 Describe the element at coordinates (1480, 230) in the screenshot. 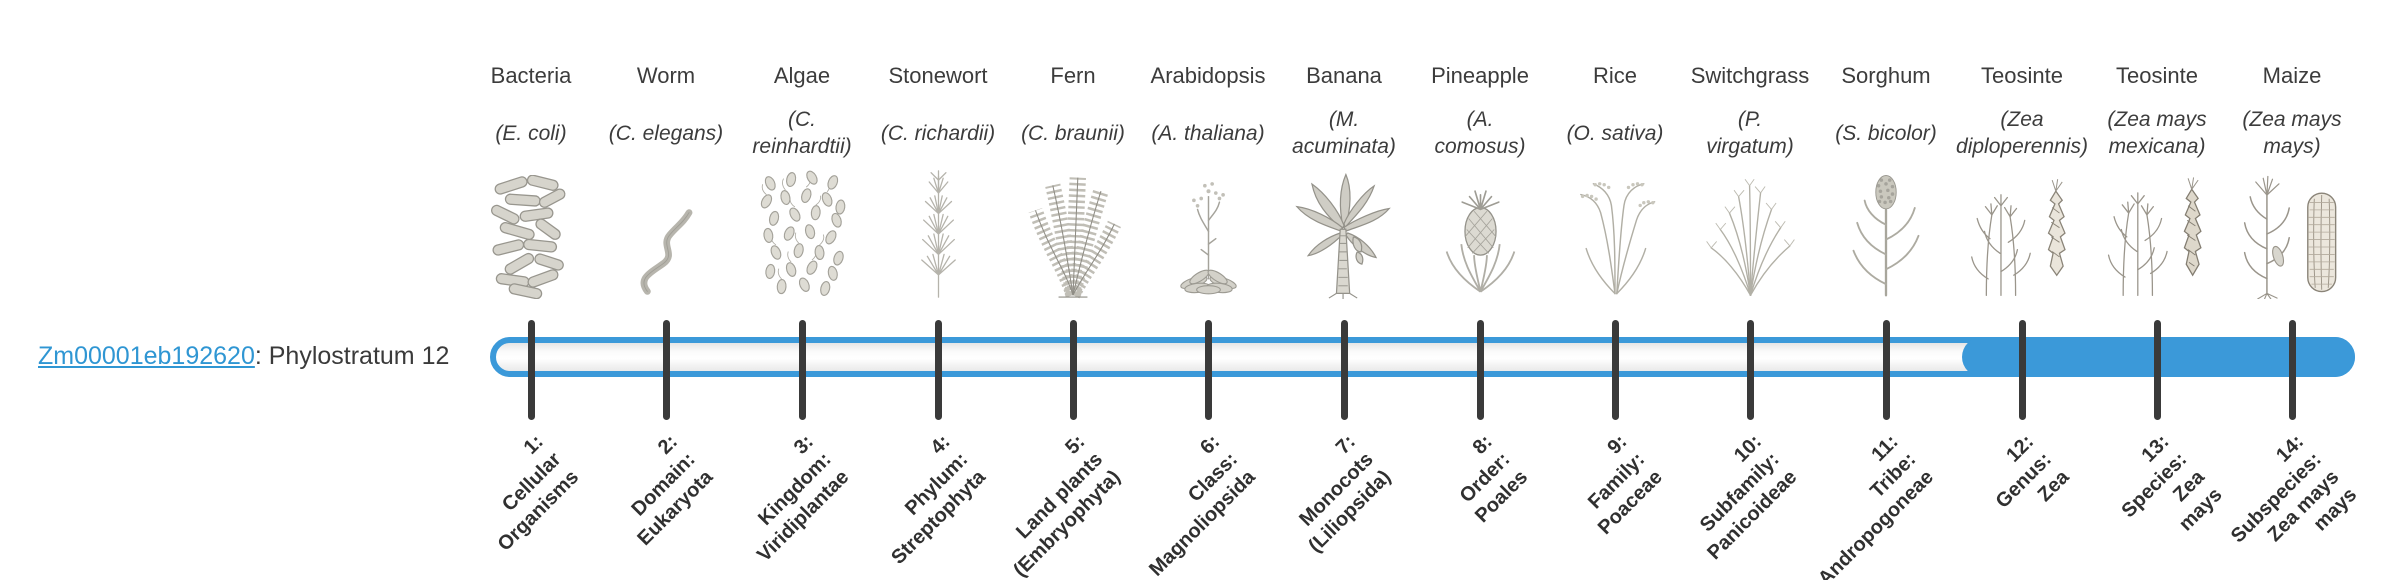

I see `pineapple-illustration` at that location.